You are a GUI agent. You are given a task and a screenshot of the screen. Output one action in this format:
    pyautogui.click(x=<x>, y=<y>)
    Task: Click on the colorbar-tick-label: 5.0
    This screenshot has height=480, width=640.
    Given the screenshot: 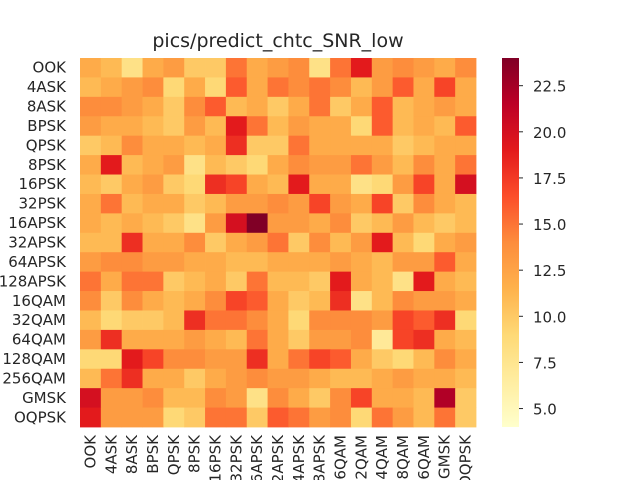 What is the action you would take?
    pyautogui.click(x=545, y=410)
    